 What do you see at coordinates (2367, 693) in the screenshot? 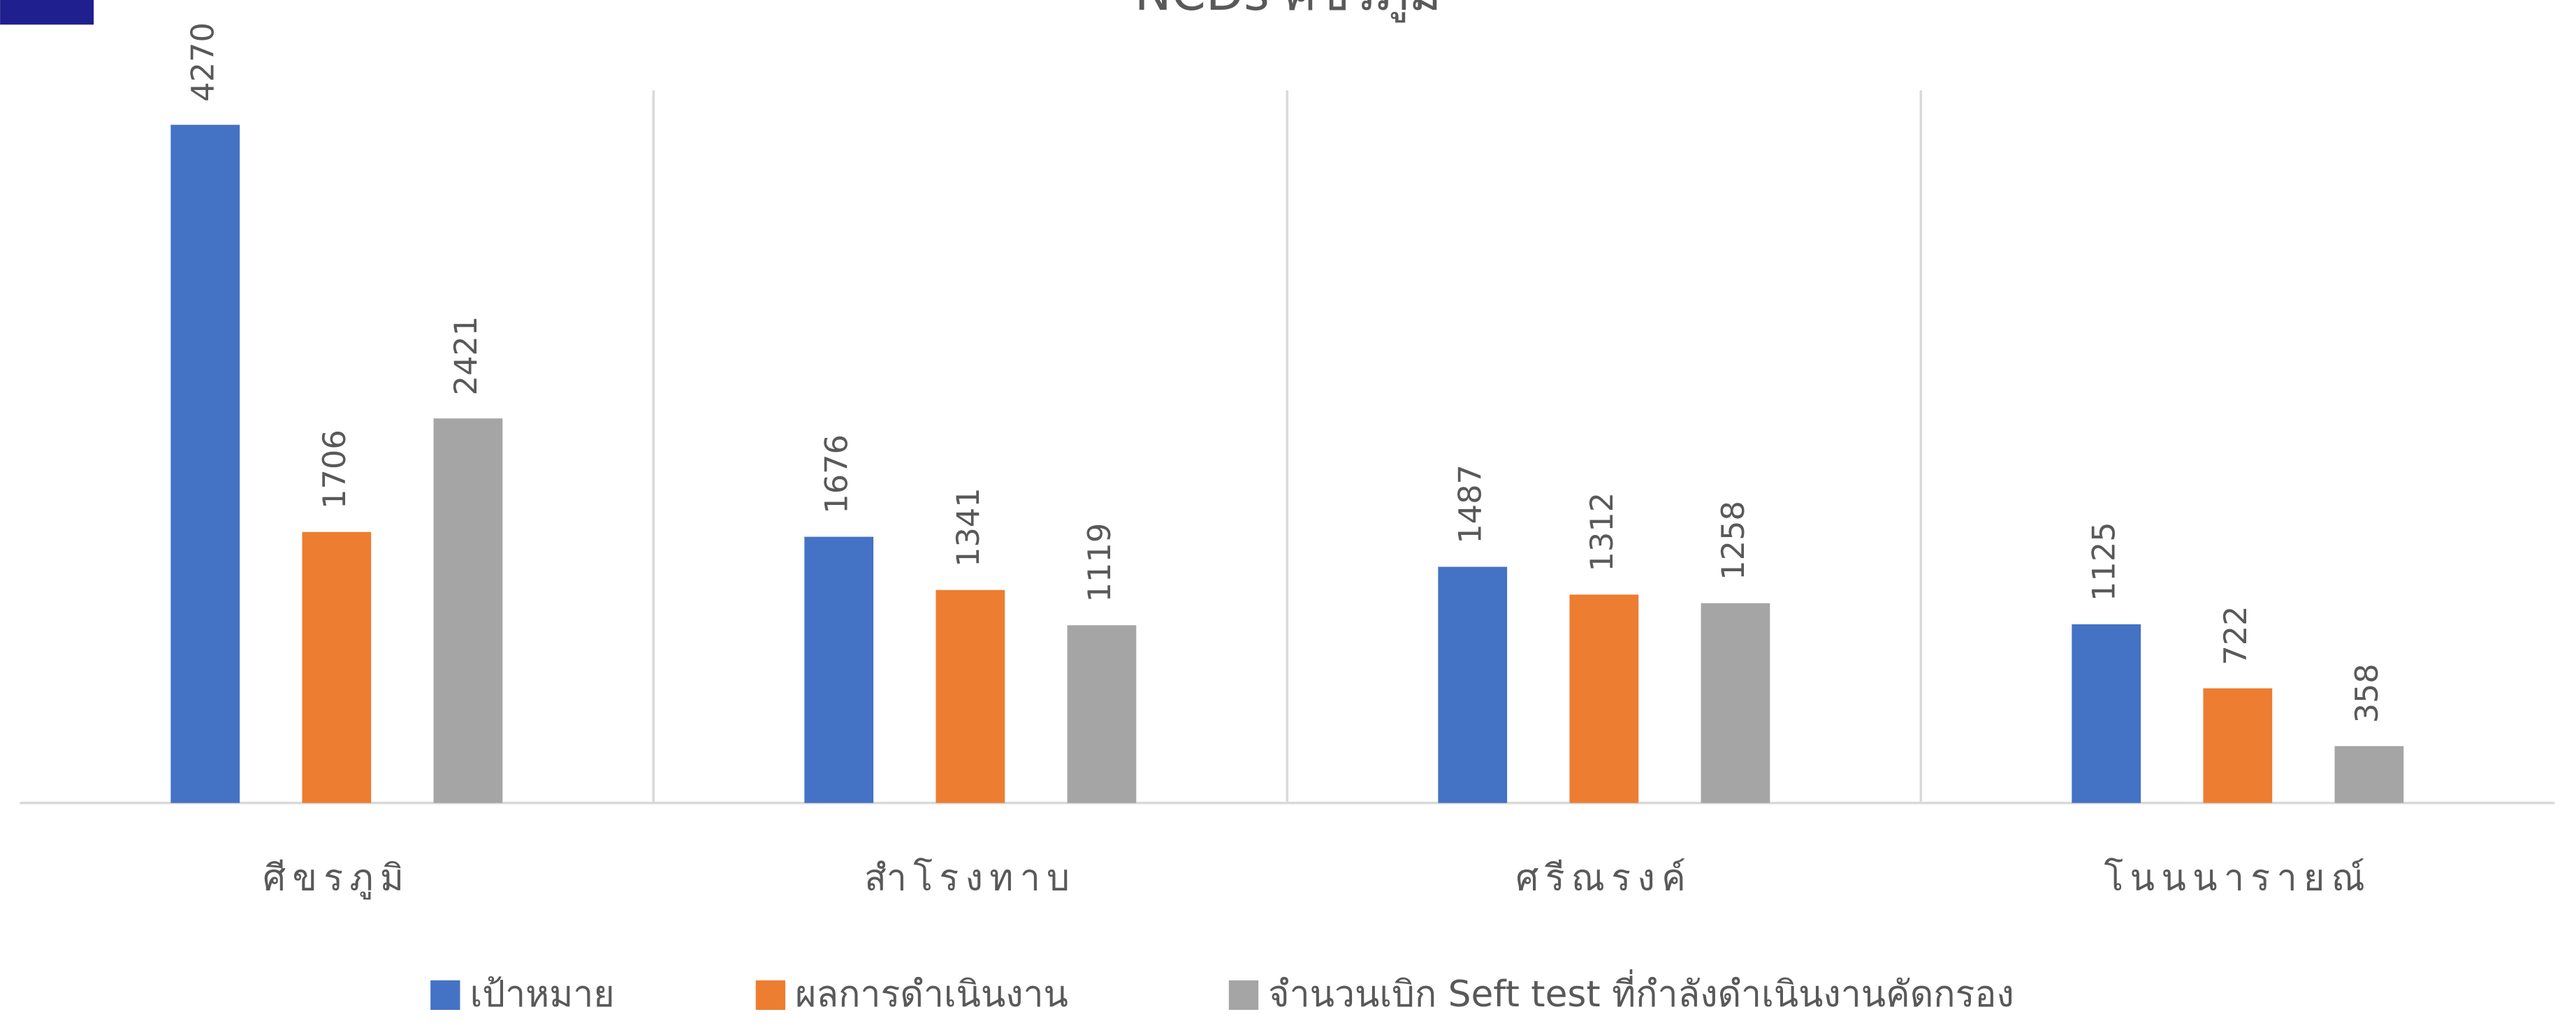
I see `data-label: 358` at bounding box center [2367, 693].